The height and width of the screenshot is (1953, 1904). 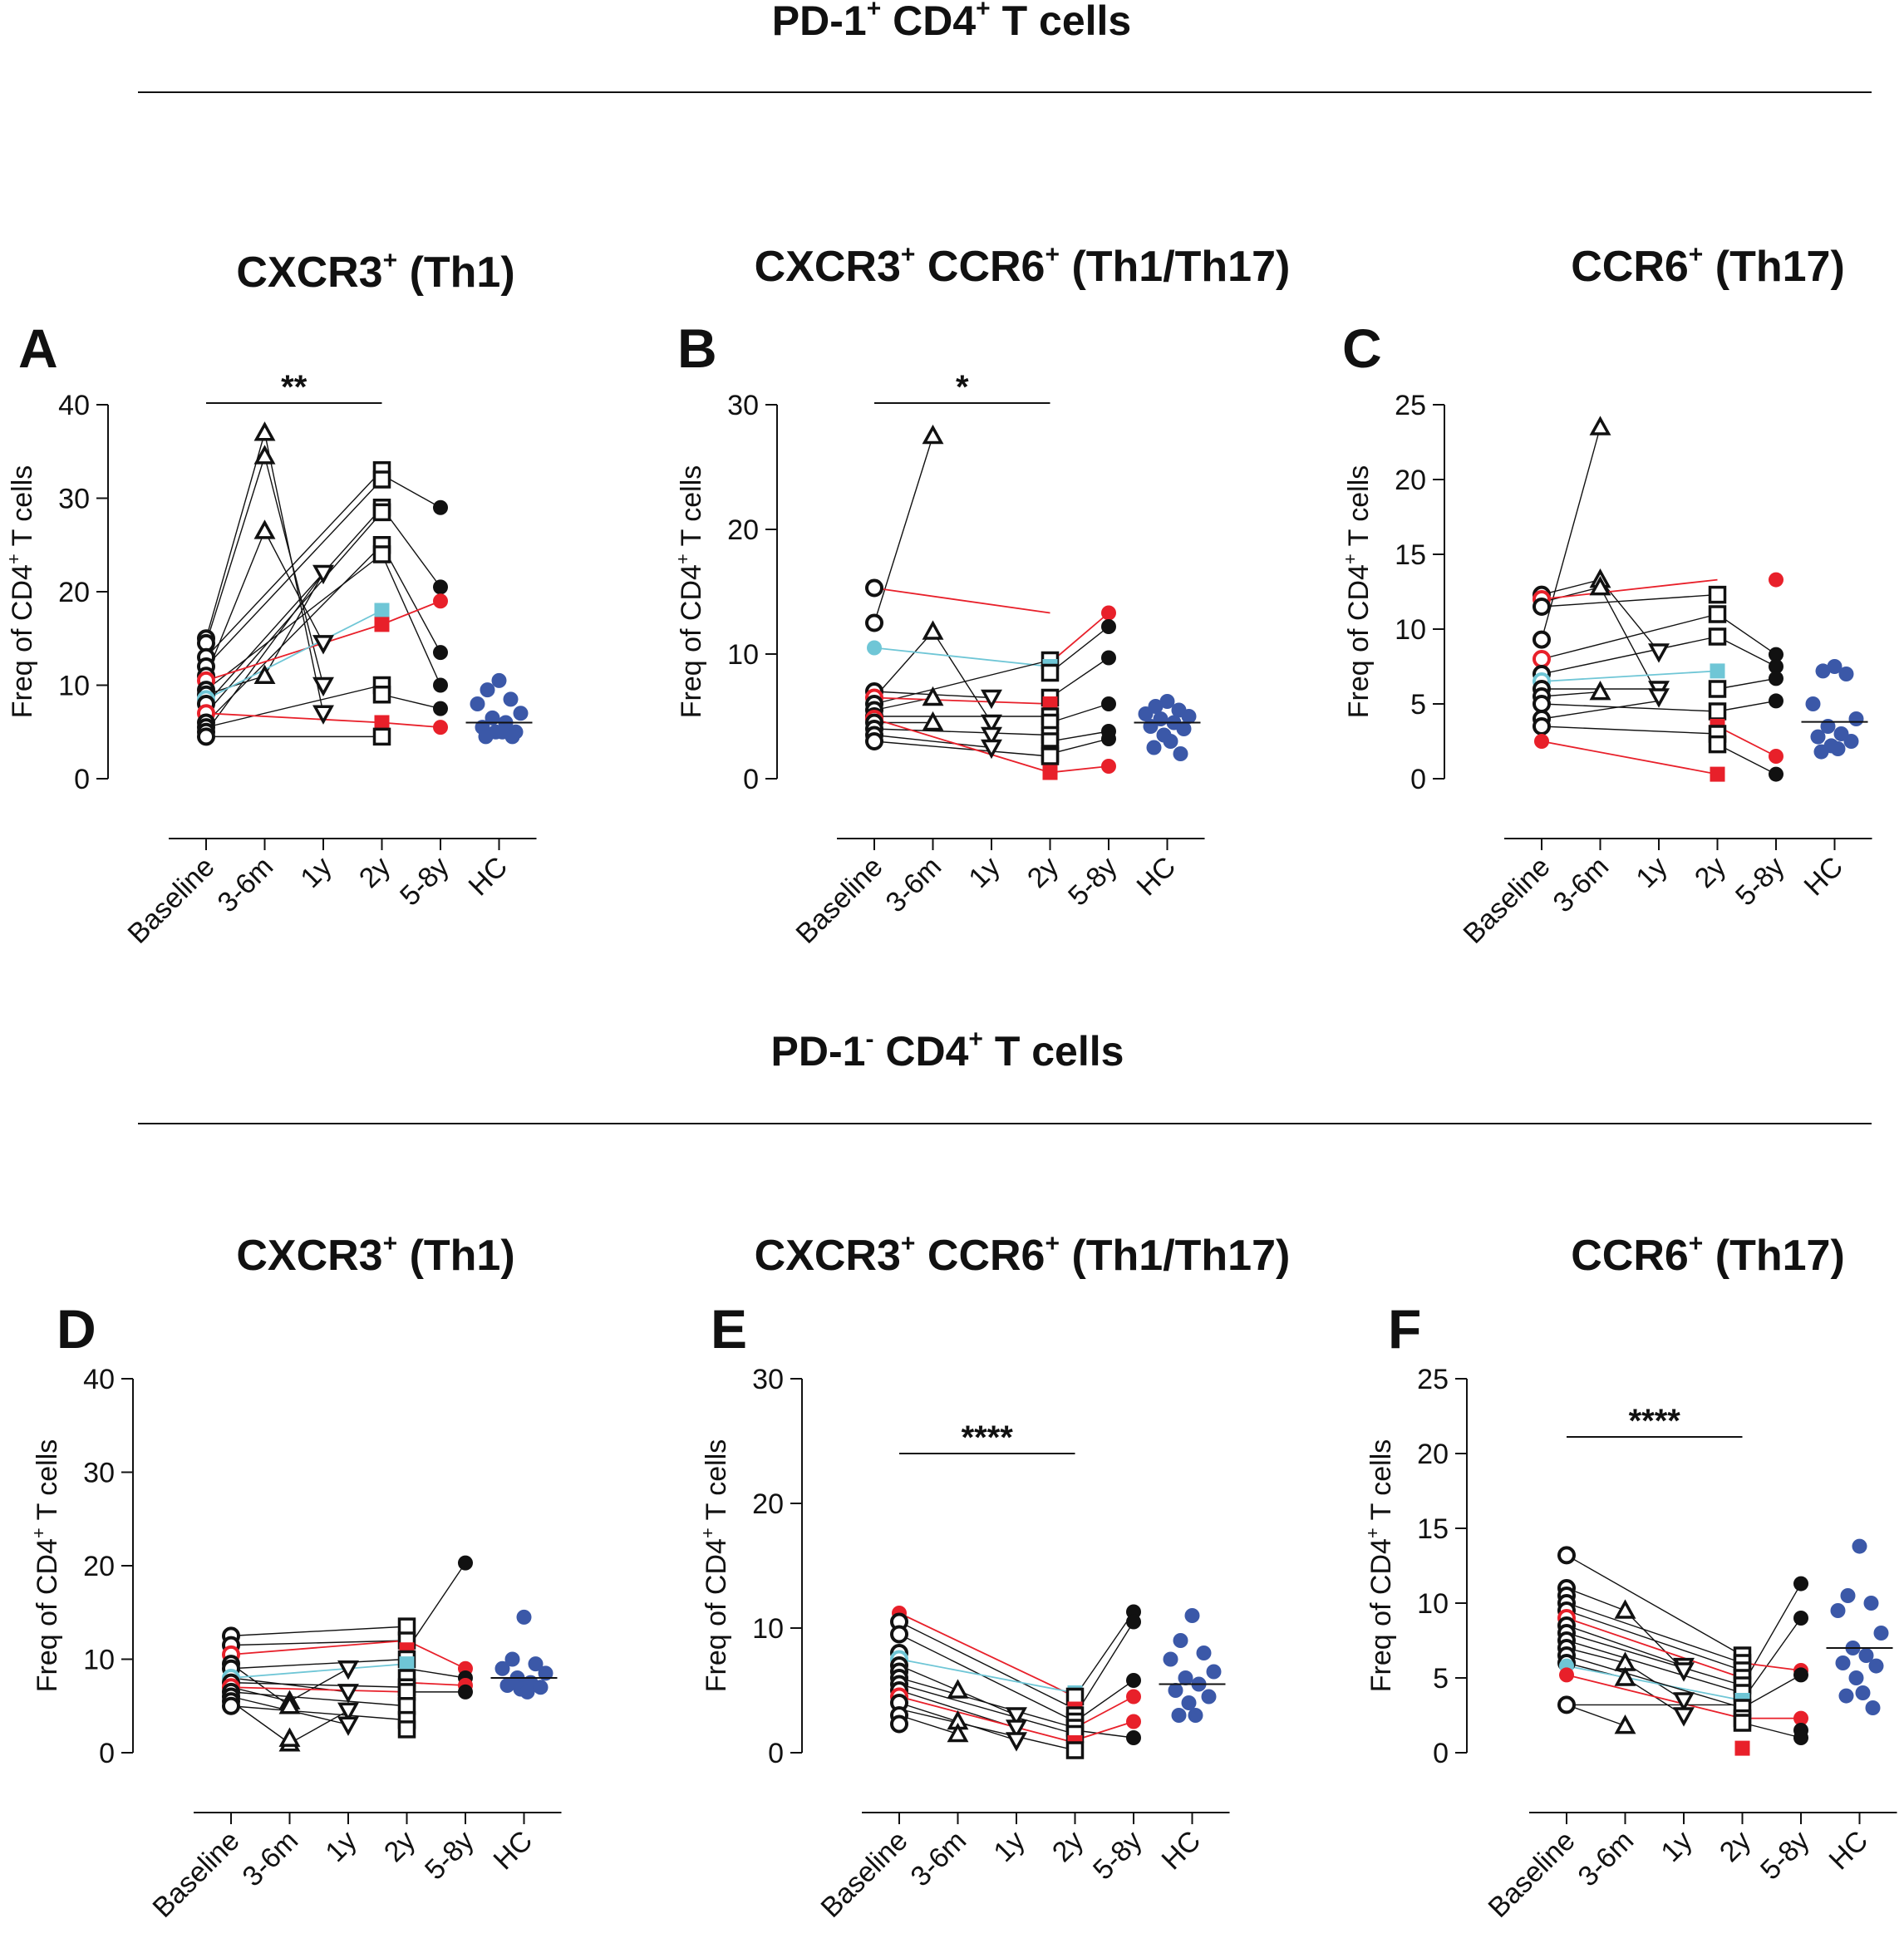 What do you see at coordinates (988, 1438) in the screenshot?
I see `significance-label: ****` at bounding box center [988, 1438].